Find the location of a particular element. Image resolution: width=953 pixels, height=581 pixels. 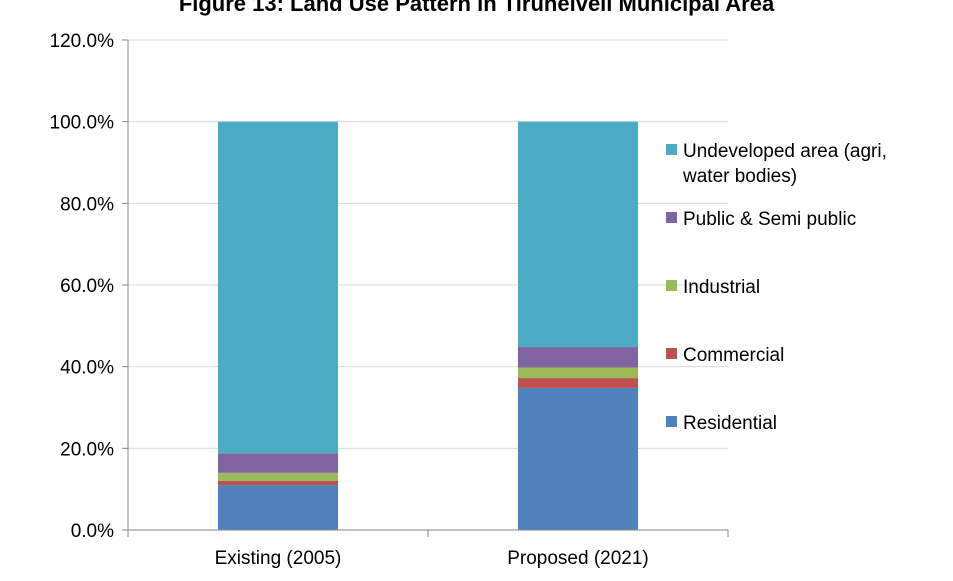

legend-label: Residential is located at coordinates (730, 423).